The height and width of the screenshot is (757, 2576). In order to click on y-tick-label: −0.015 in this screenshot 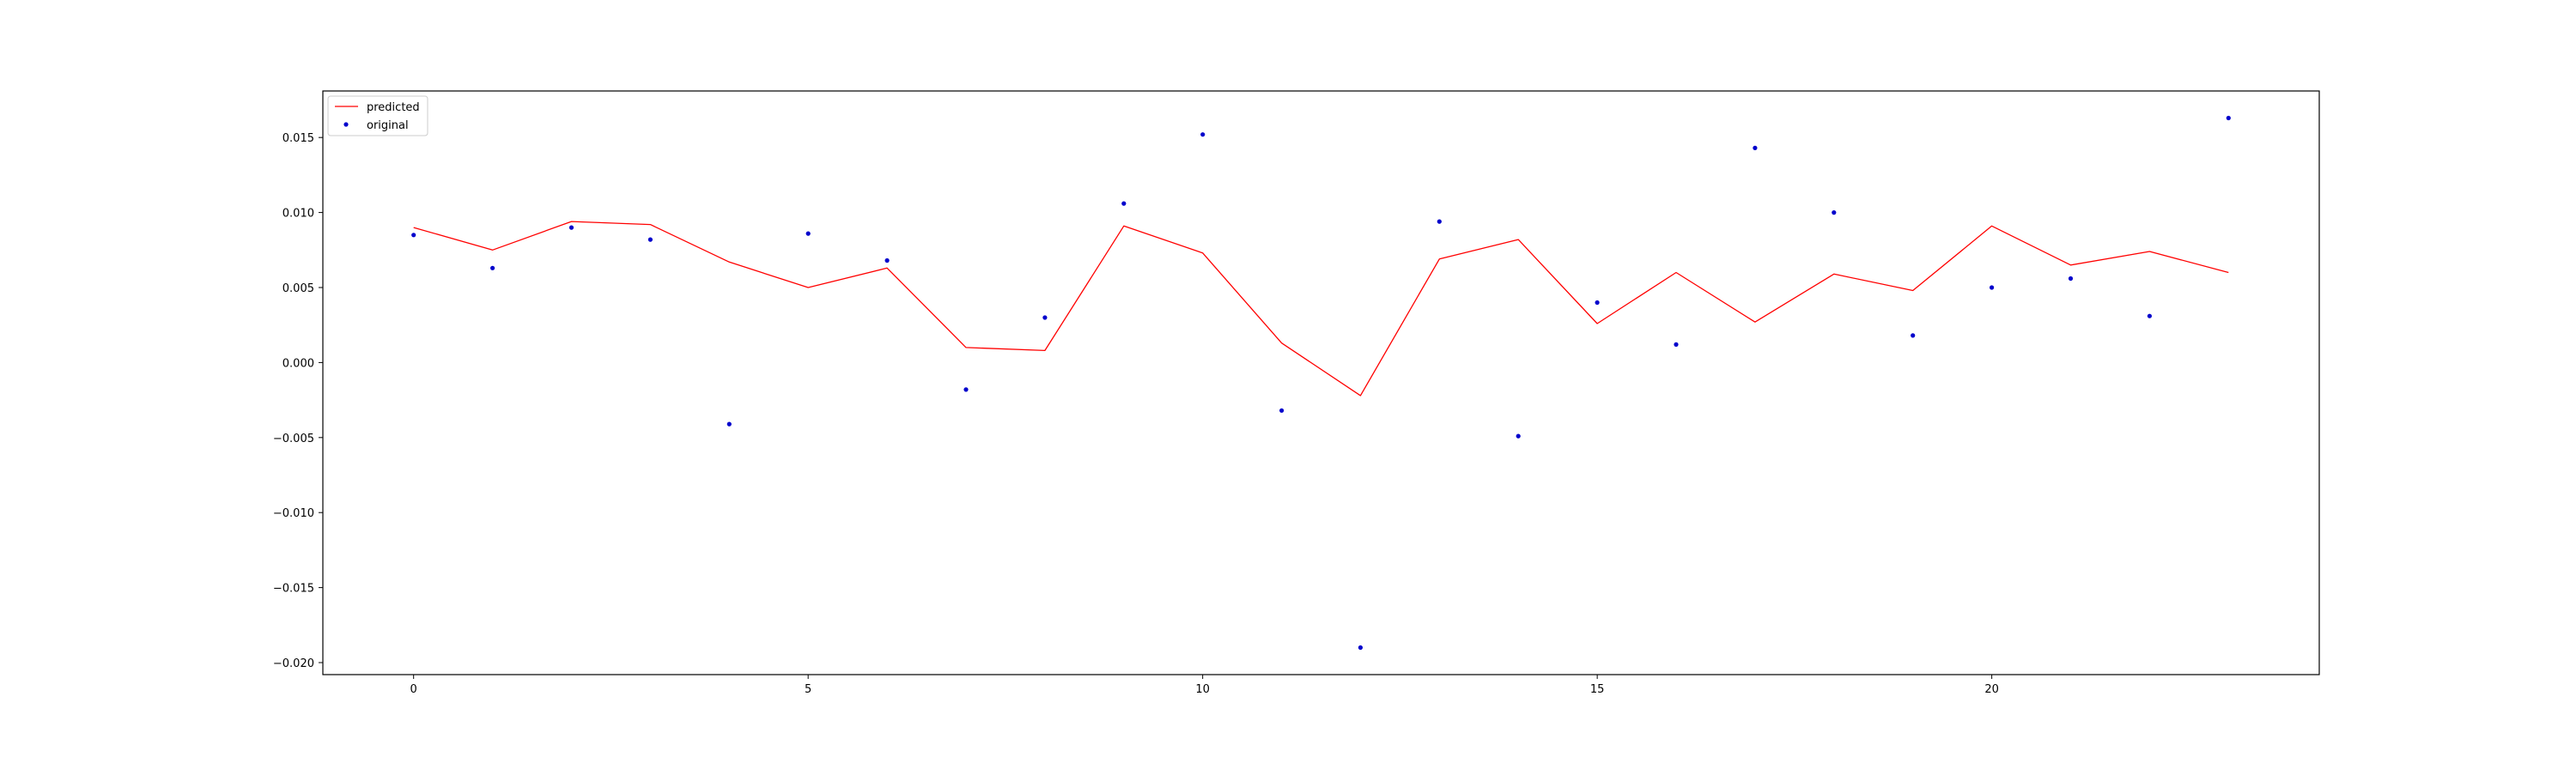, I will do `click(293, 589)`.